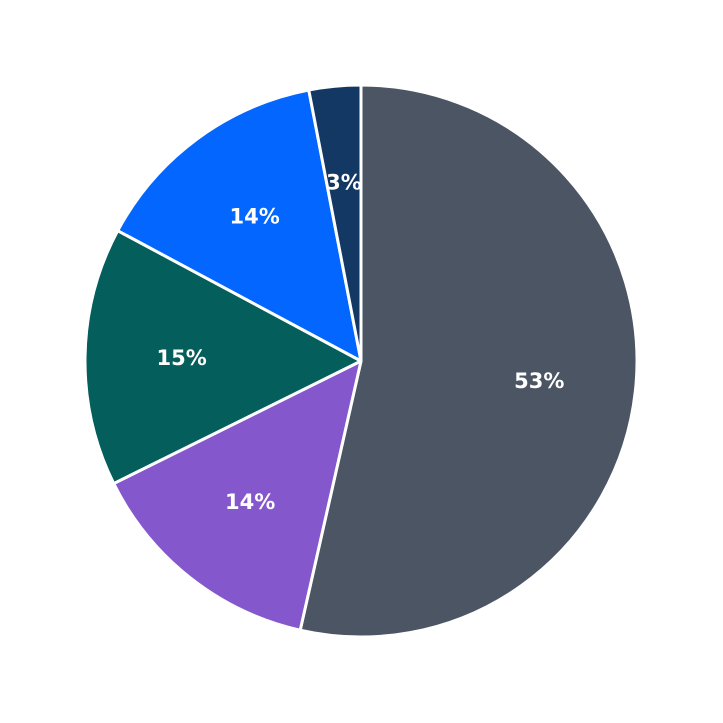 The width and height of the screenshot is (723, 723). I want to click on slice-label-3: 15%, so click(181, 358).